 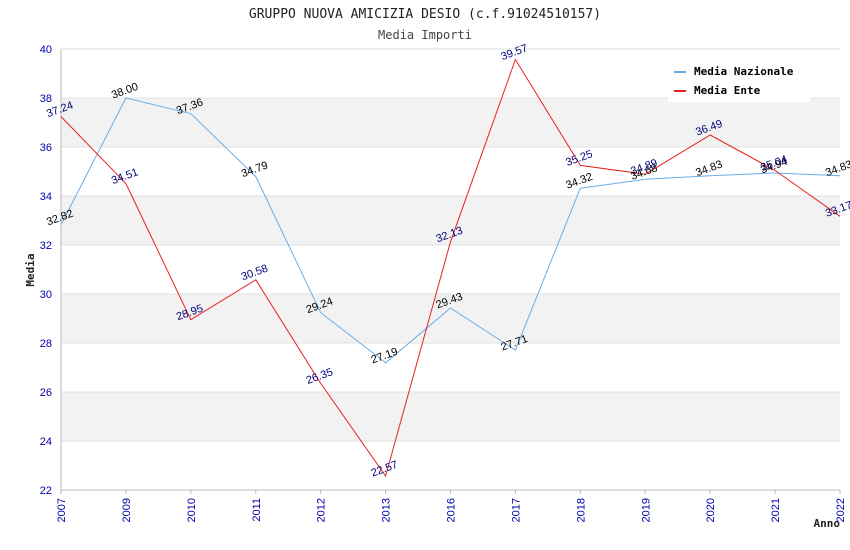 I want to click on y-axis-label: Media, so click(x=30, y=269).